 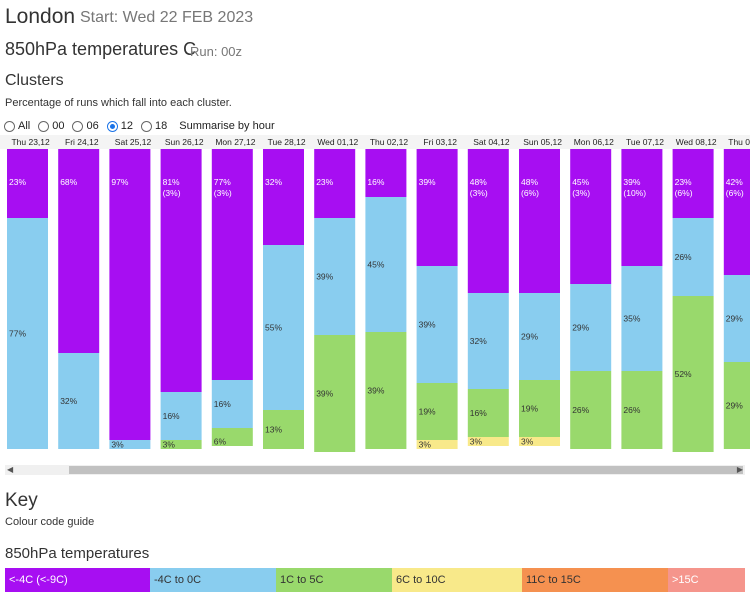 What do you see at coordinates (50, 522) in the screenshot?
I see `key-subtitle: Colour code guide` at bounding box center [50, 522].